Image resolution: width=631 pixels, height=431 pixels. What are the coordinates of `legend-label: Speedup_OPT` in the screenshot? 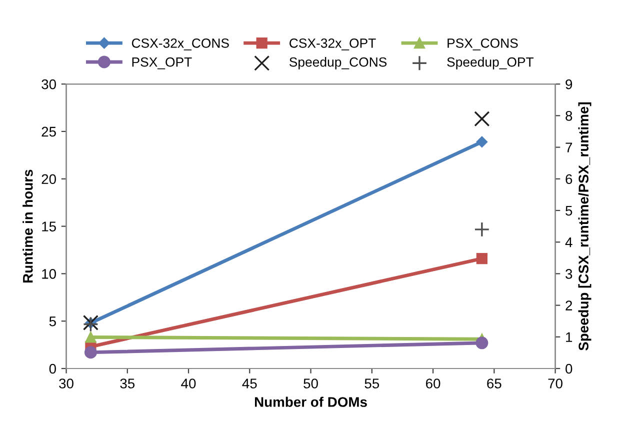 It's located at (490, 63).